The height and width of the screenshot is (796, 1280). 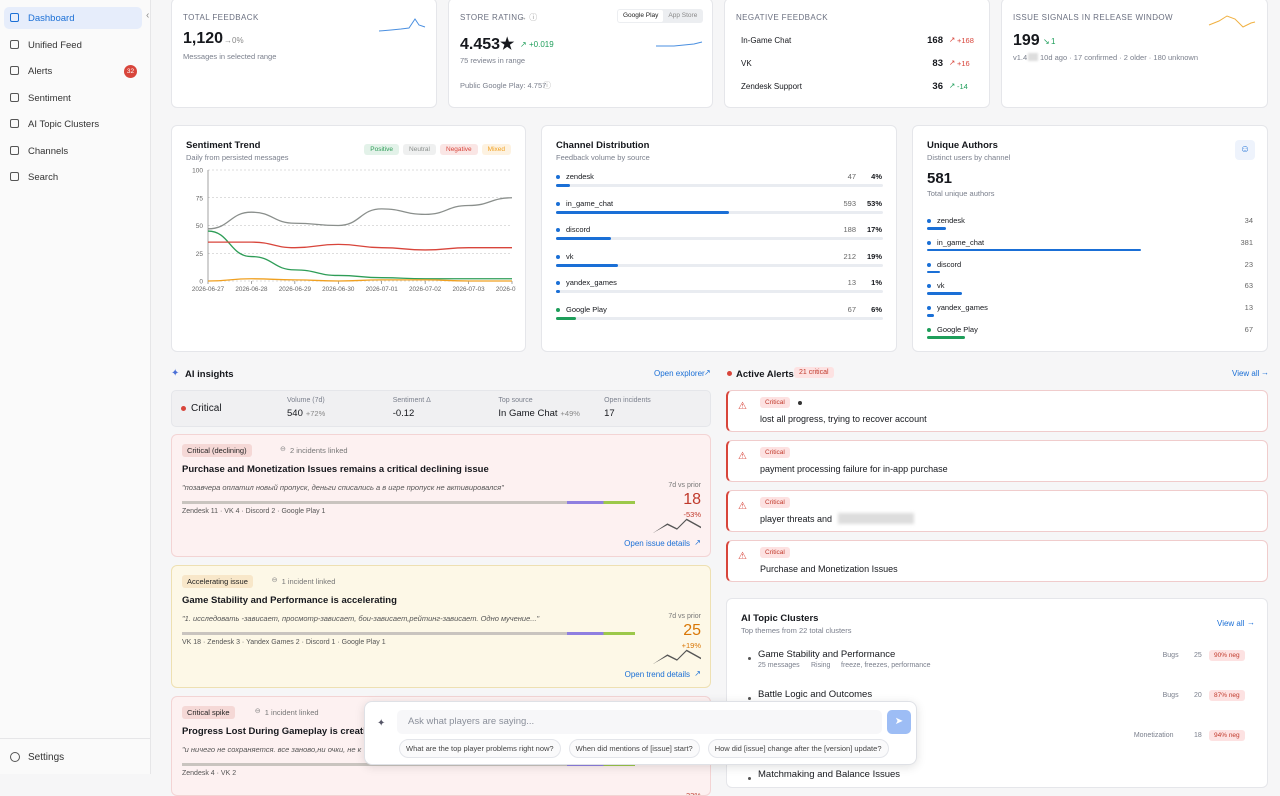 I want to click on kpi-delta: 1, so click(x=1053, y=41).